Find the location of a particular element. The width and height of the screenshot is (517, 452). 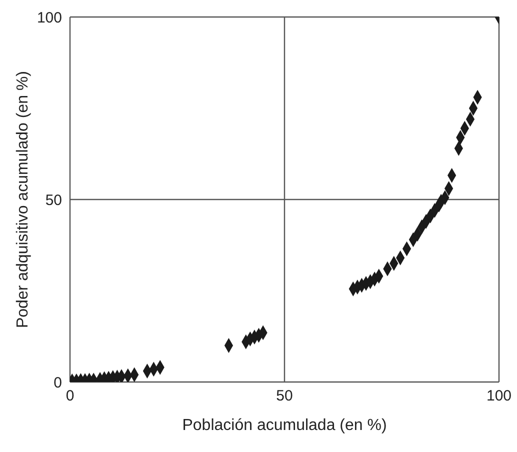

y-tick-label: 50 is located at coordinates (53, 200).